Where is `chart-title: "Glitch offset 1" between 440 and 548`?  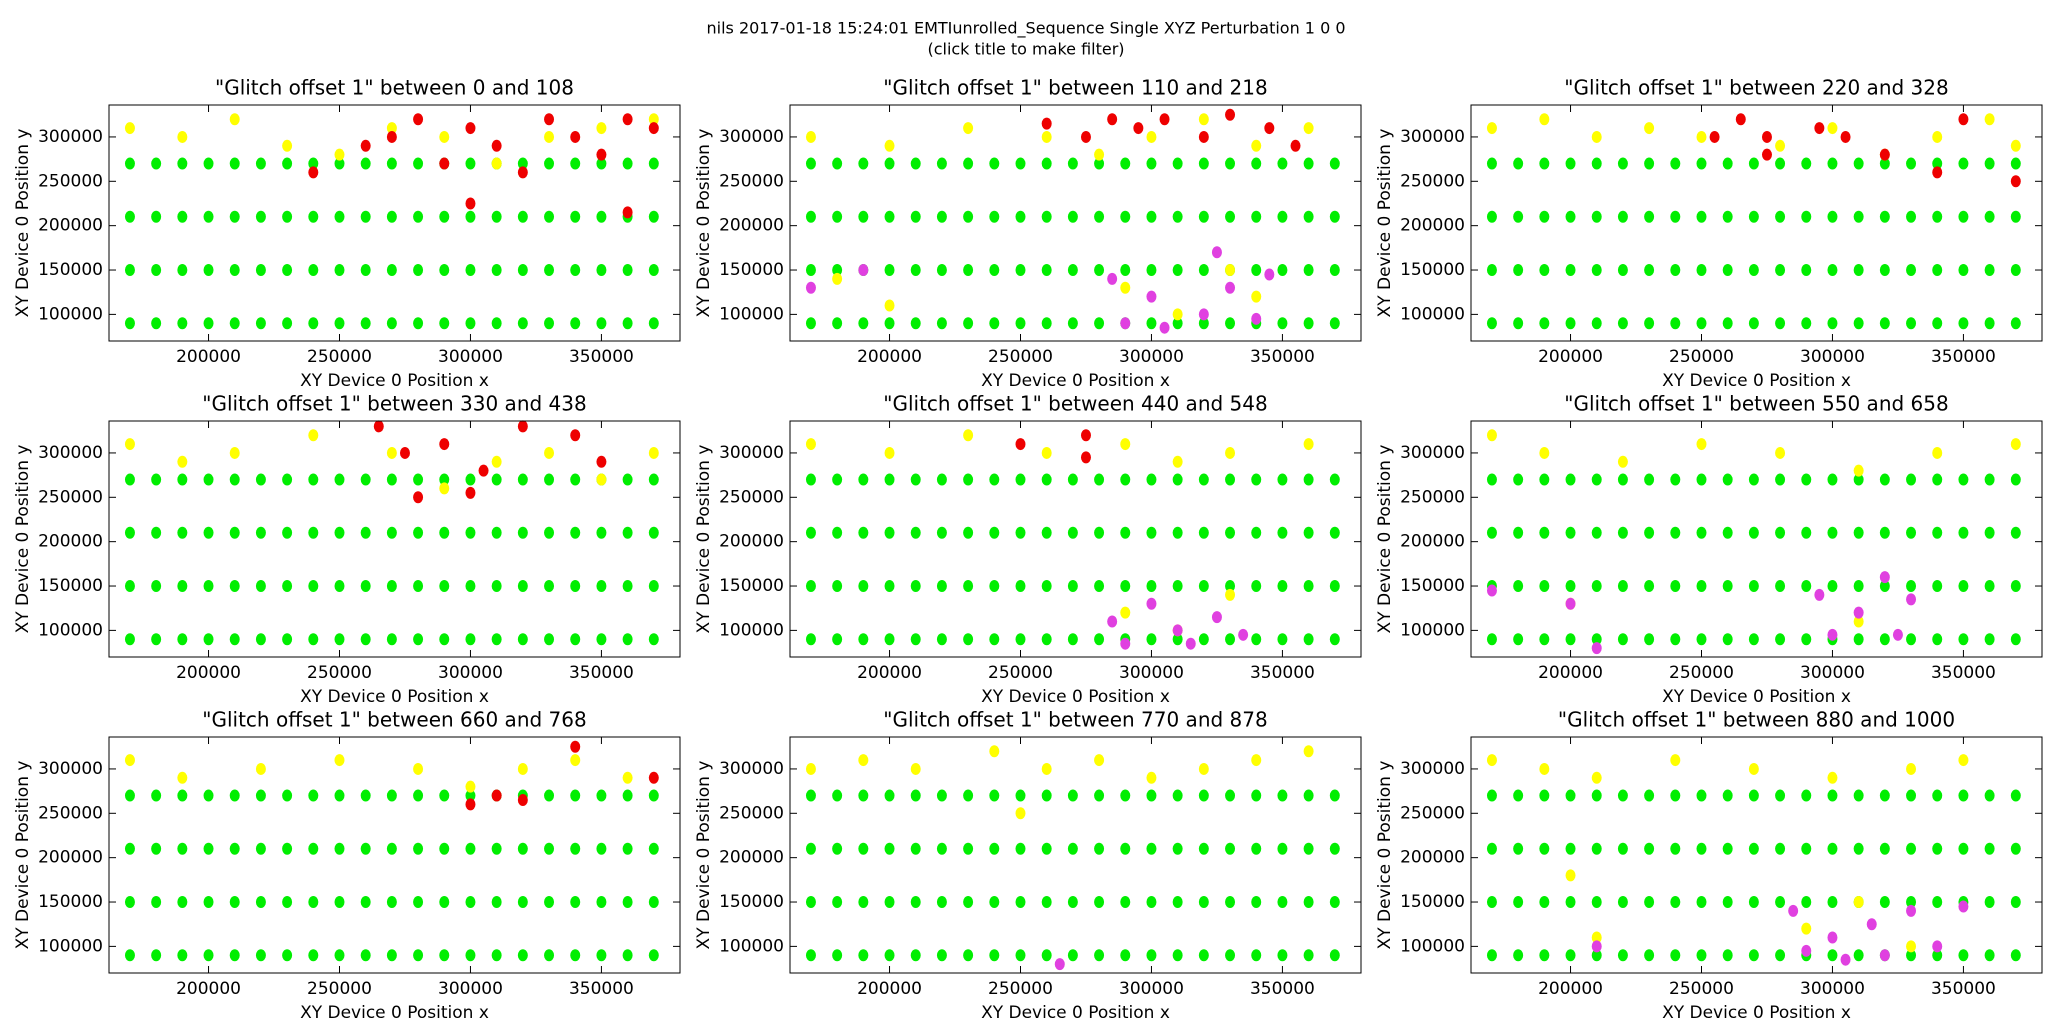 chart-title: "Glitch offset 1" between 440 and 548 is located at coordinates (1075, 404).